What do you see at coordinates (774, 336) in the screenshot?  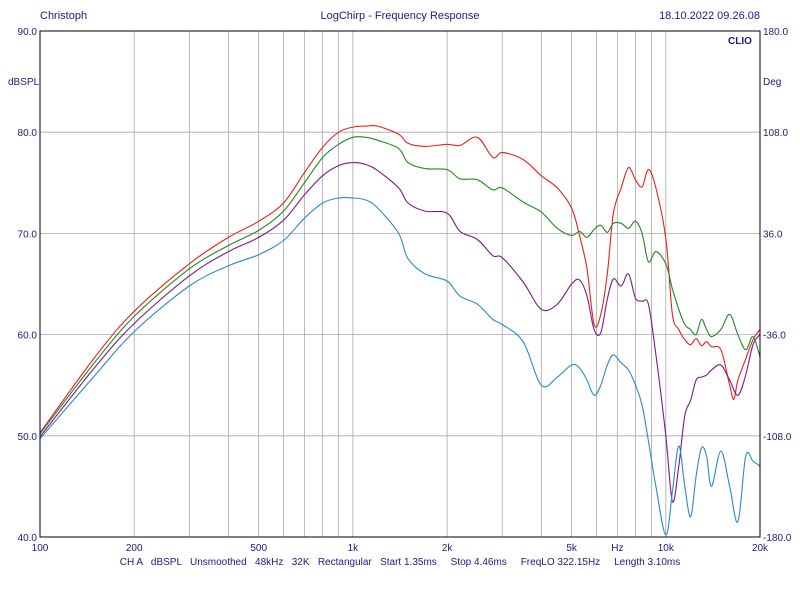 I see `y2-tick-label: -36.0` at bounding box center [774, 336].